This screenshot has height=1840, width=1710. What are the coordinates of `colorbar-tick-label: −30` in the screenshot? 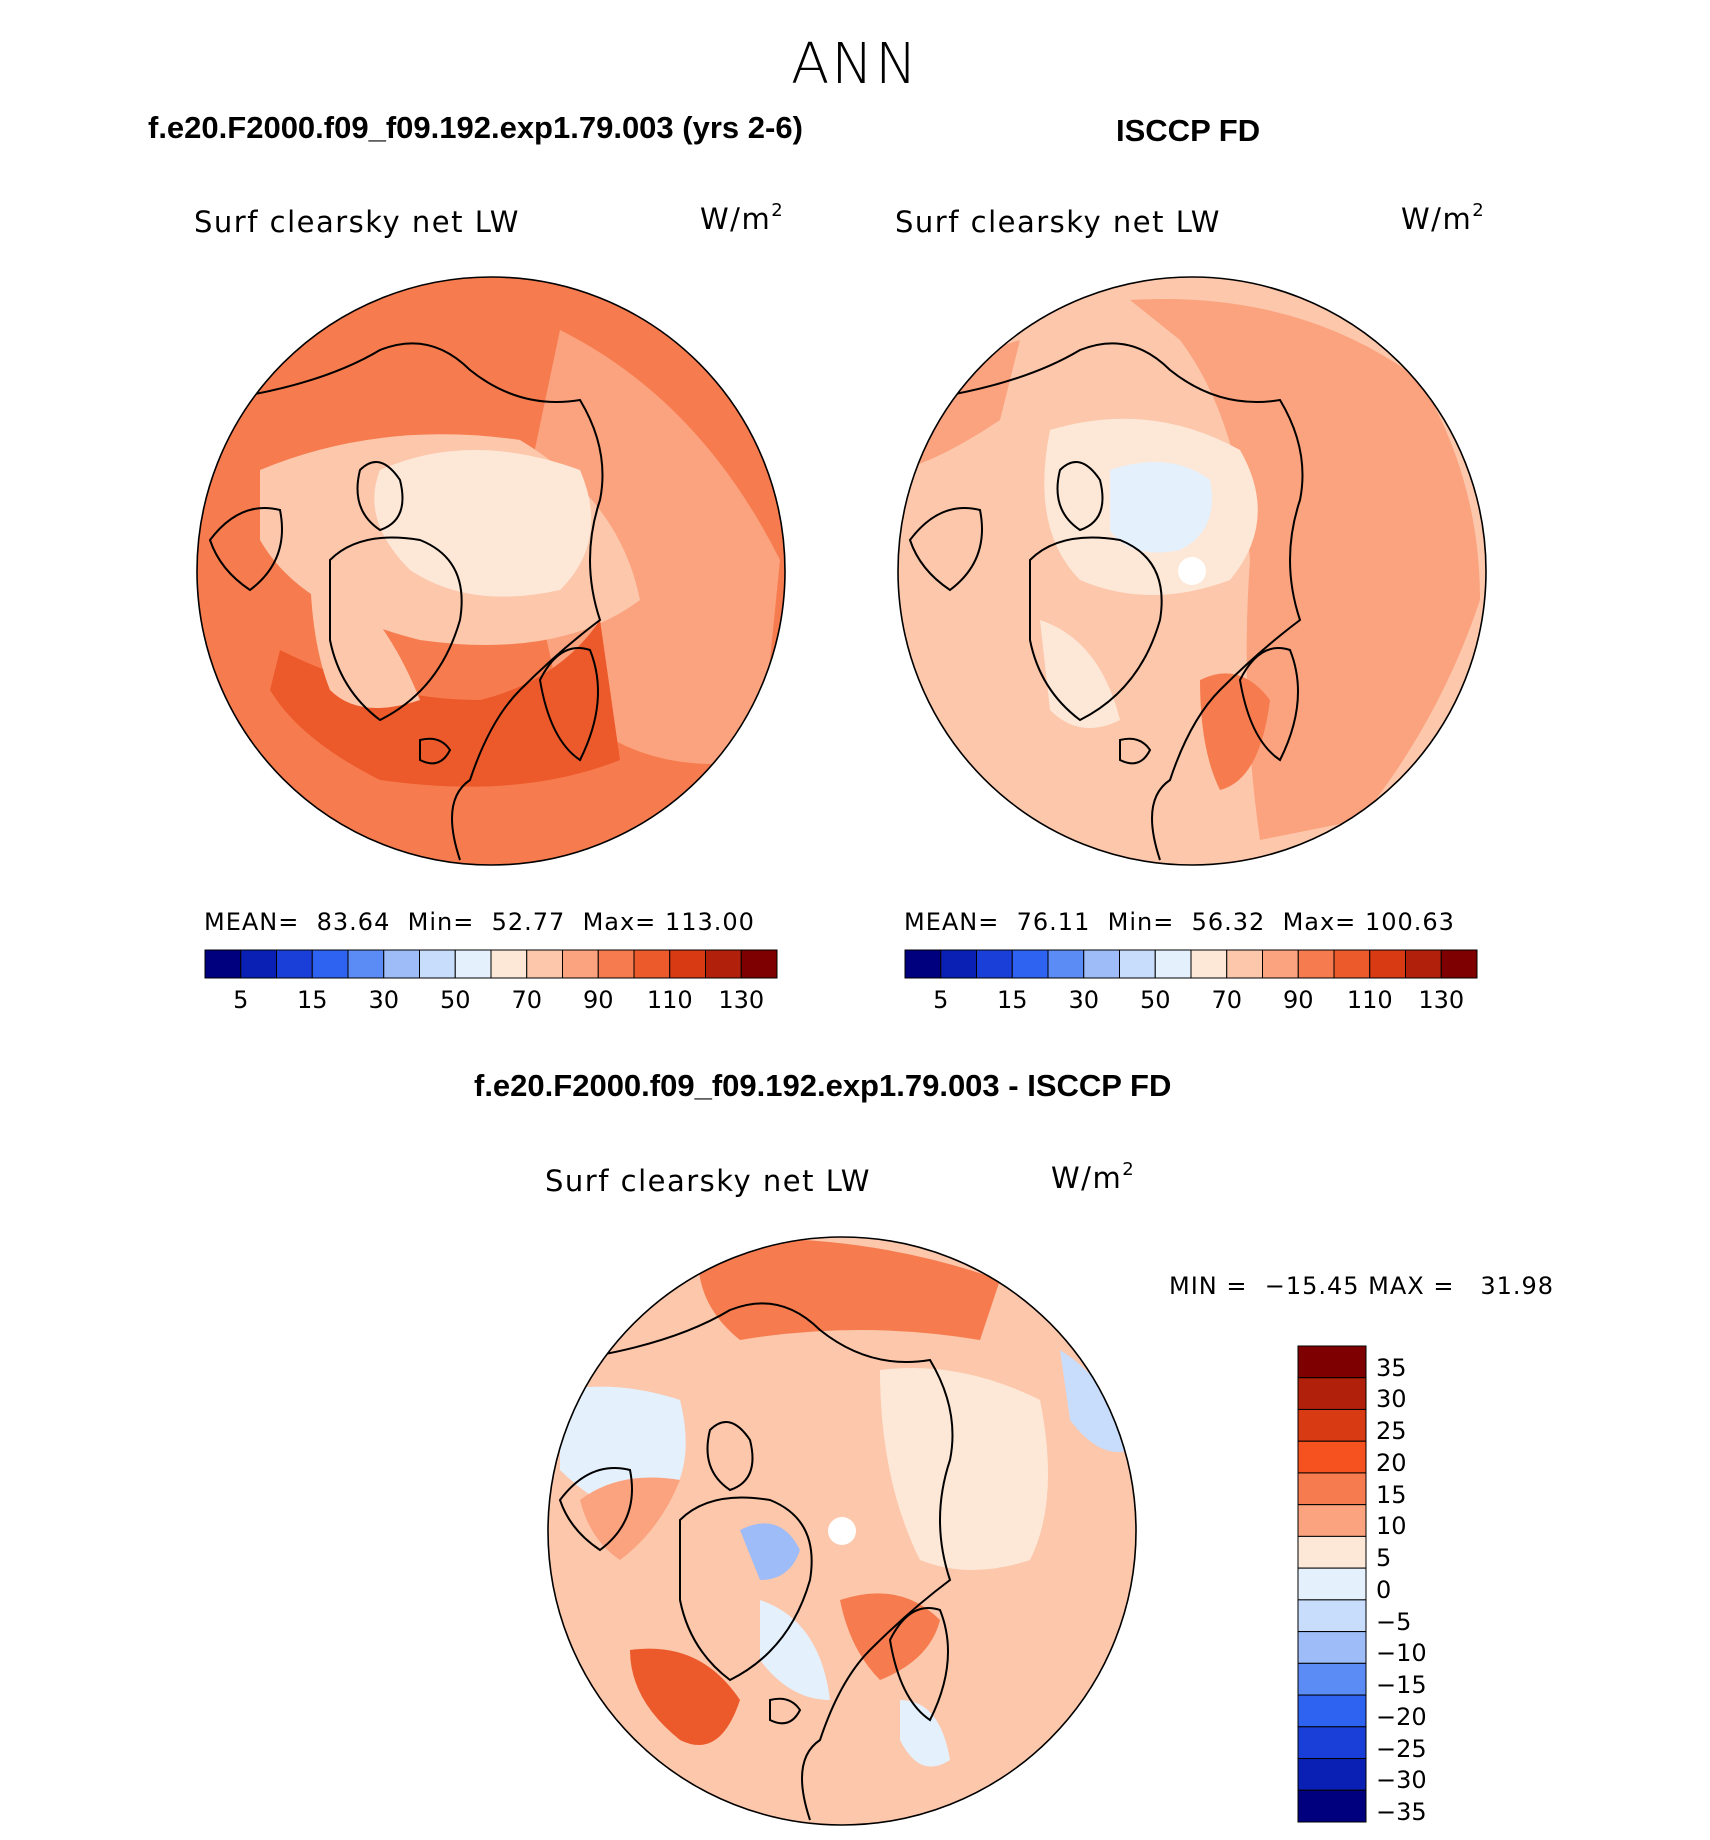 It's located at (1401, 1780).